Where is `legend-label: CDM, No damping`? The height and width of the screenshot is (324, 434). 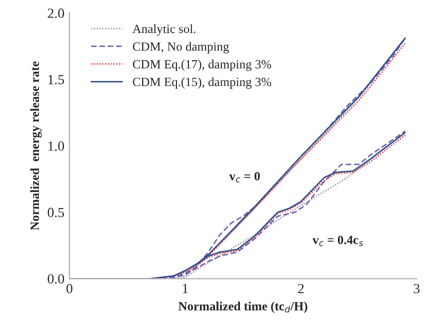 legend-label: CDM, No damping is located at coordinates (180, 48).